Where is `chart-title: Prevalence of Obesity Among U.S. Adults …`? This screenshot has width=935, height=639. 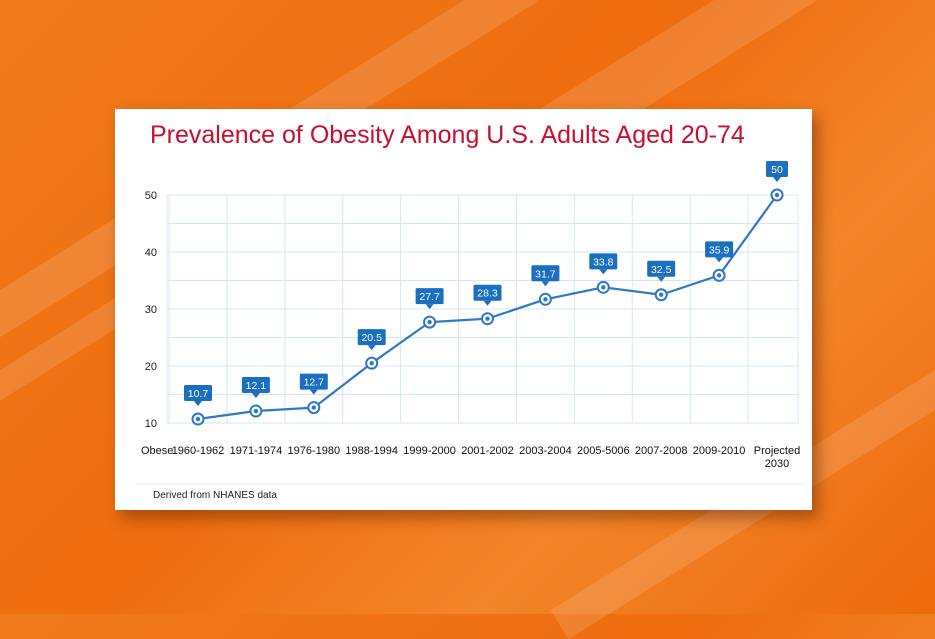
chart-title: Prevalence of Obesity Among U.S. Adults … is located at coordinates (447, 135).